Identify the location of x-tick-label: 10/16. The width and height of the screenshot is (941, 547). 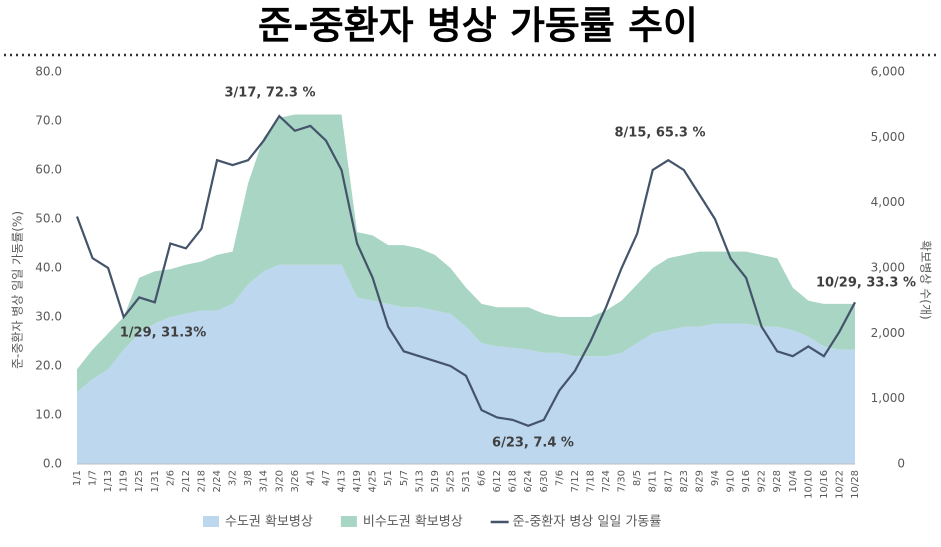
(824, 484).